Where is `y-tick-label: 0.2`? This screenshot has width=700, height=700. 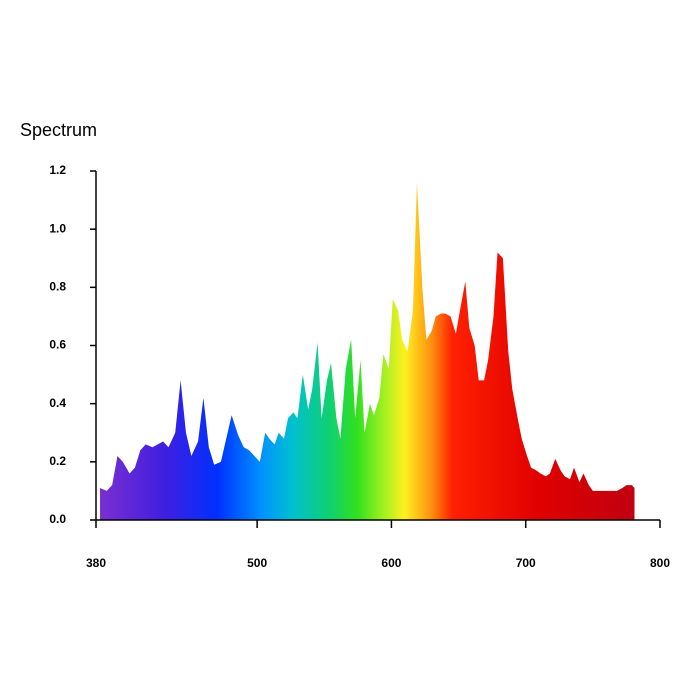 y-tick-label: 0.2 is located at coordinates (57, 461).